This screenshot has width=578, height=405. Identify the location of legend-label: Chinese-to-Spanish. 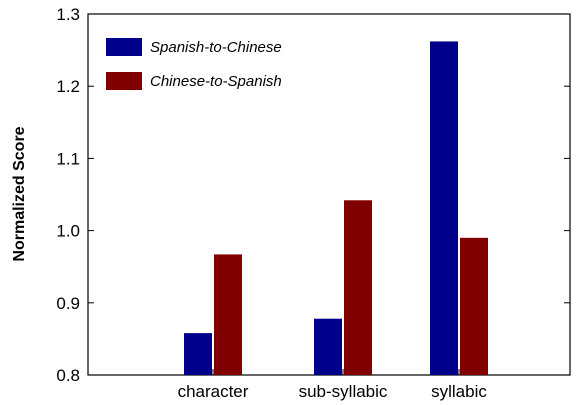
(216, 81).